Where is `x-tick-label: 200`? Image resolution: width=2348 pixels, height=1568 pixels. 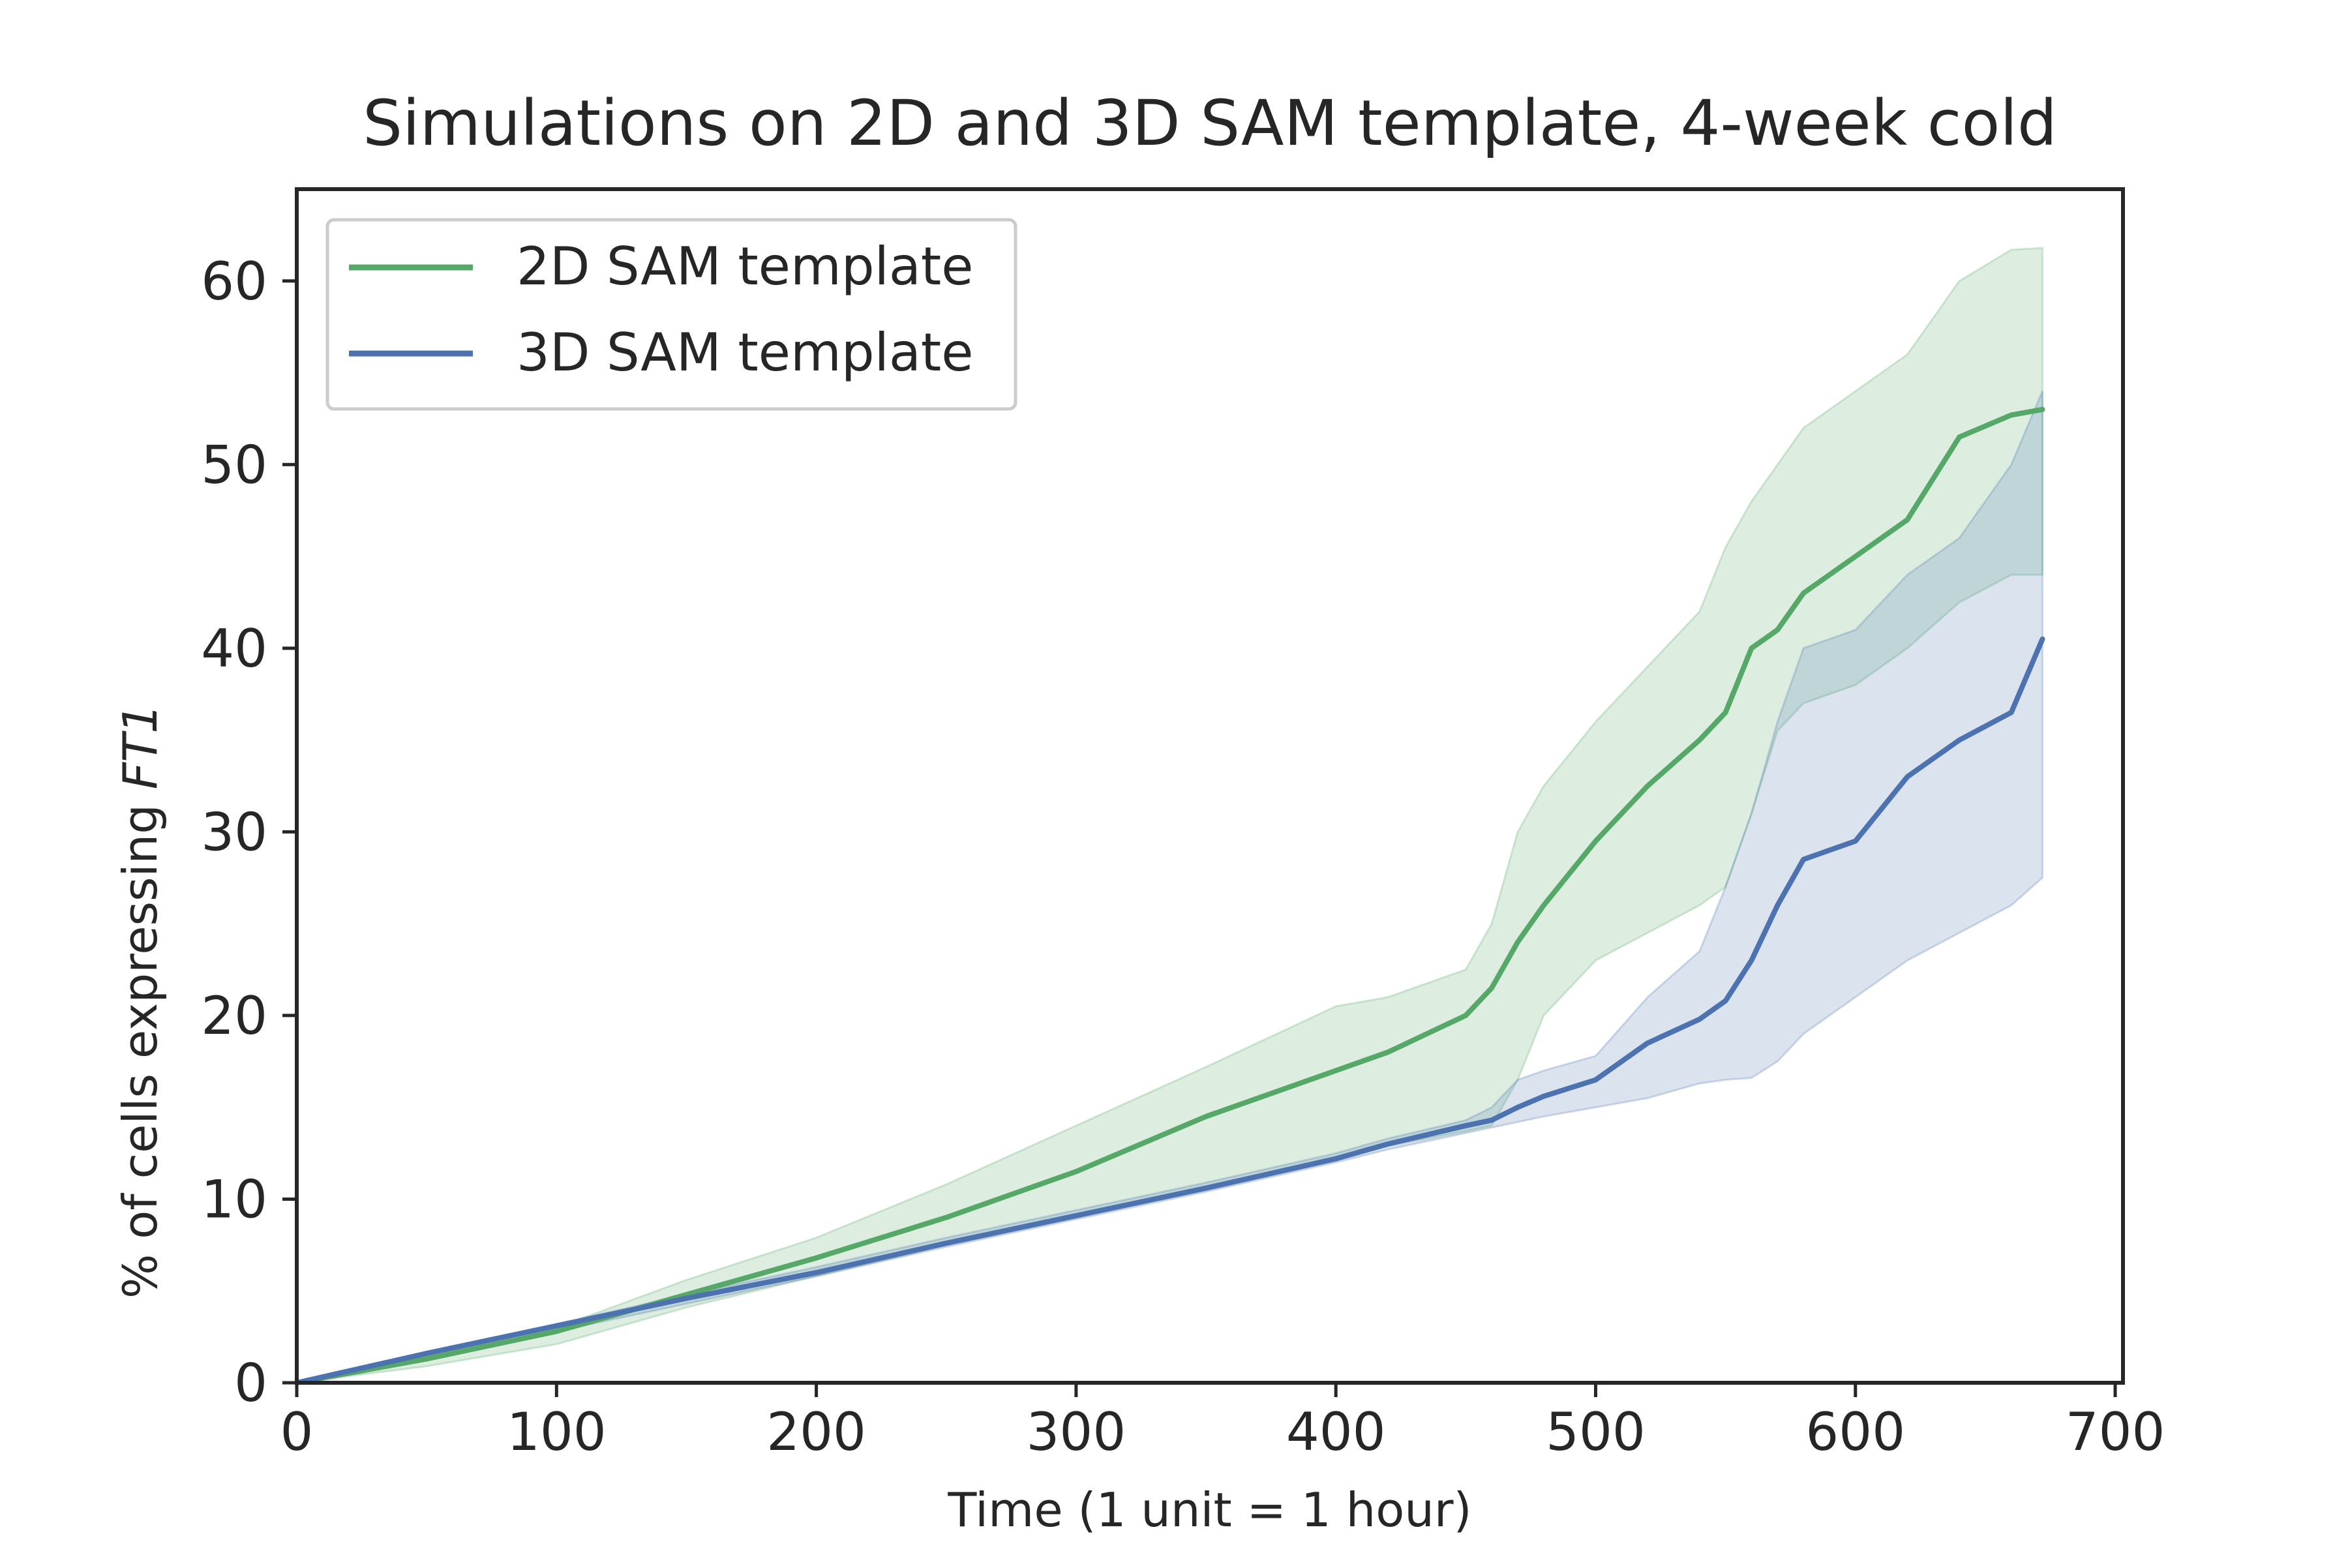
x-tick-label: 200 is located at coordinates (816, 1432).